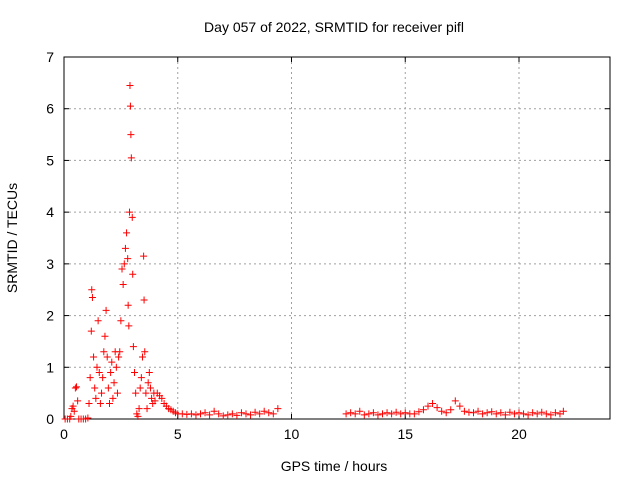 The image size is (640, 480). What do you see at coordinates (12, 238) in the screenshot?
I see `y-axis-label: SRMTID / TECUs` at bounding box center [12, 238].